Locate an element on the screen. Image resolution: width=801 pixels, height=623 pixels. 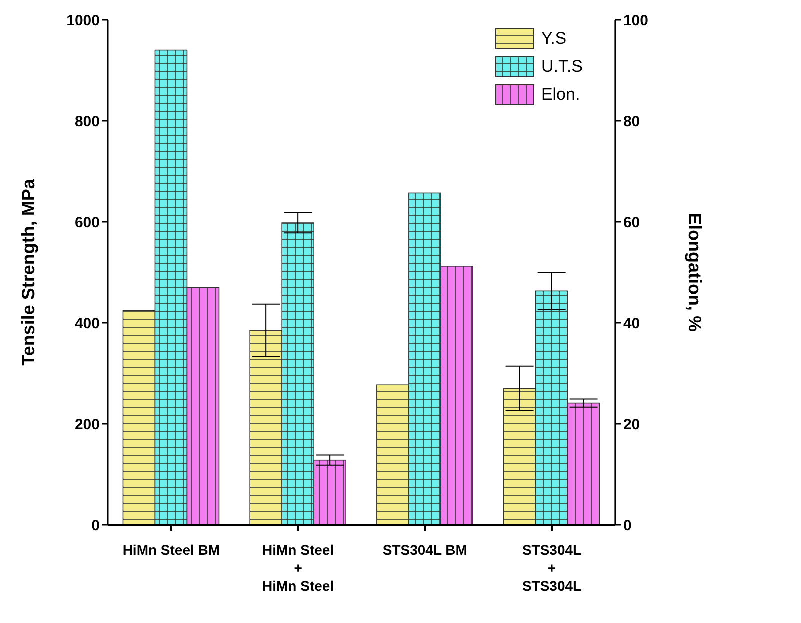
y2-tick-label: 40 is located at coordinates (631, 323).